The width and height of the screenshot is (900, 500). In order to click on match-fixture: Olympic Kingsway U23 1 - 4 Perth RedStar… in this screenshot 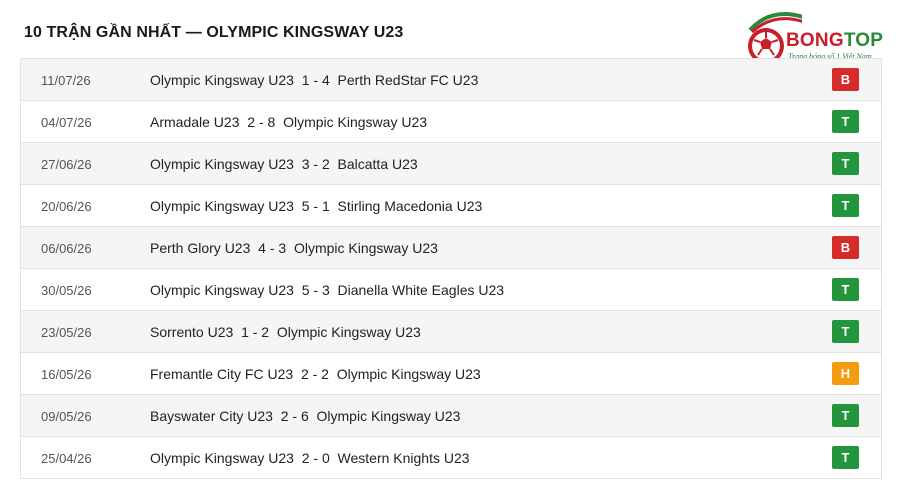, I will do `click(314, 80)`.